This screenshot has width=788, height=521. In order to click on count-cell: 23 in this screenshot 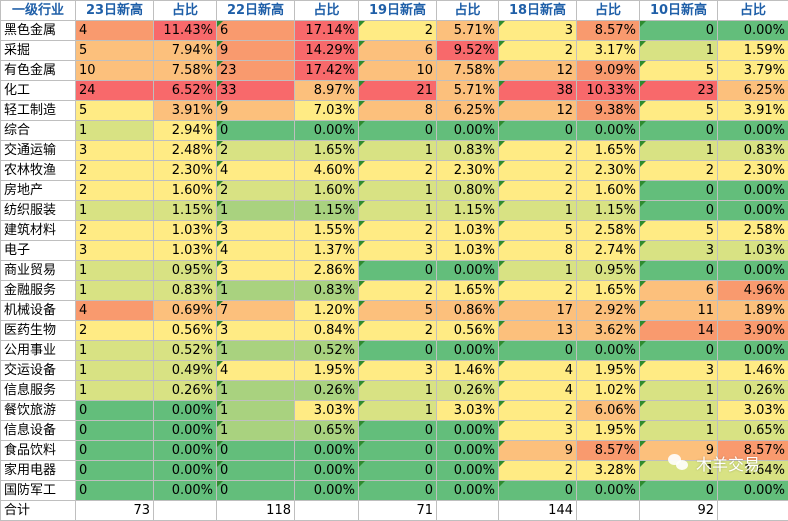, I will do `click(679, 91)`.